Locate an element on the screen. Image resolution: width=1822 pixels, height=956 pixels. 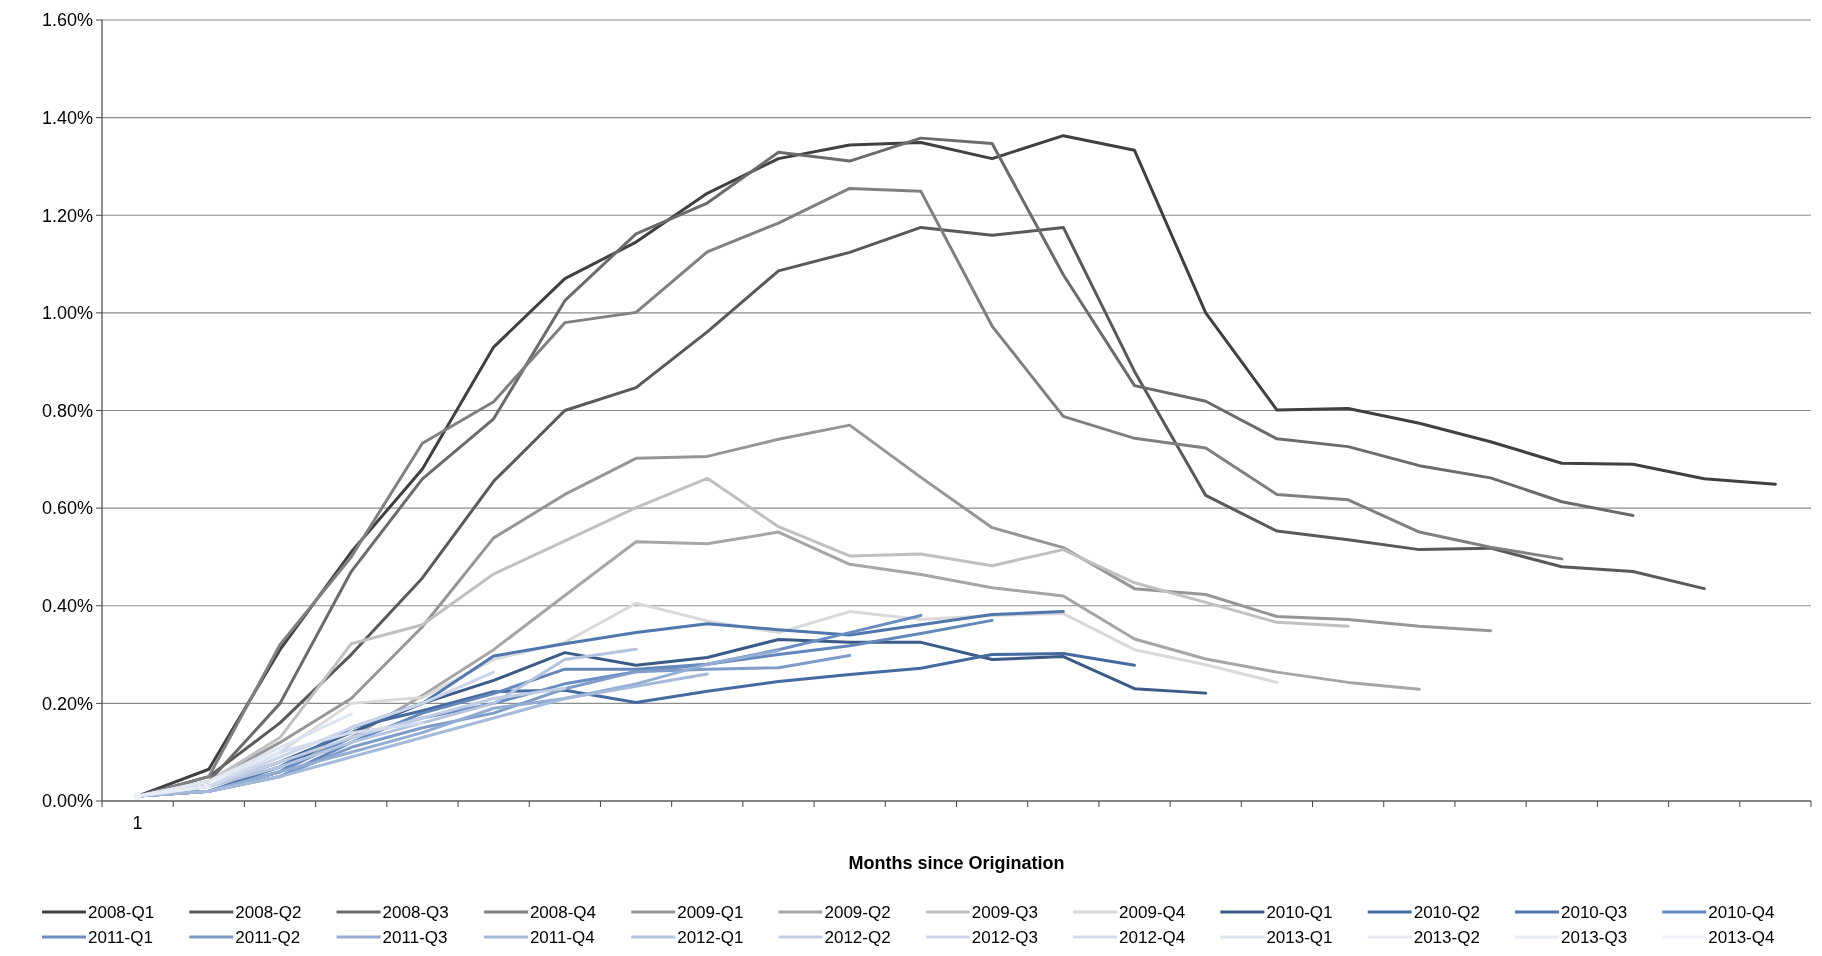
legend-label: 2008-Q1 is located at coordinates (121, 912).